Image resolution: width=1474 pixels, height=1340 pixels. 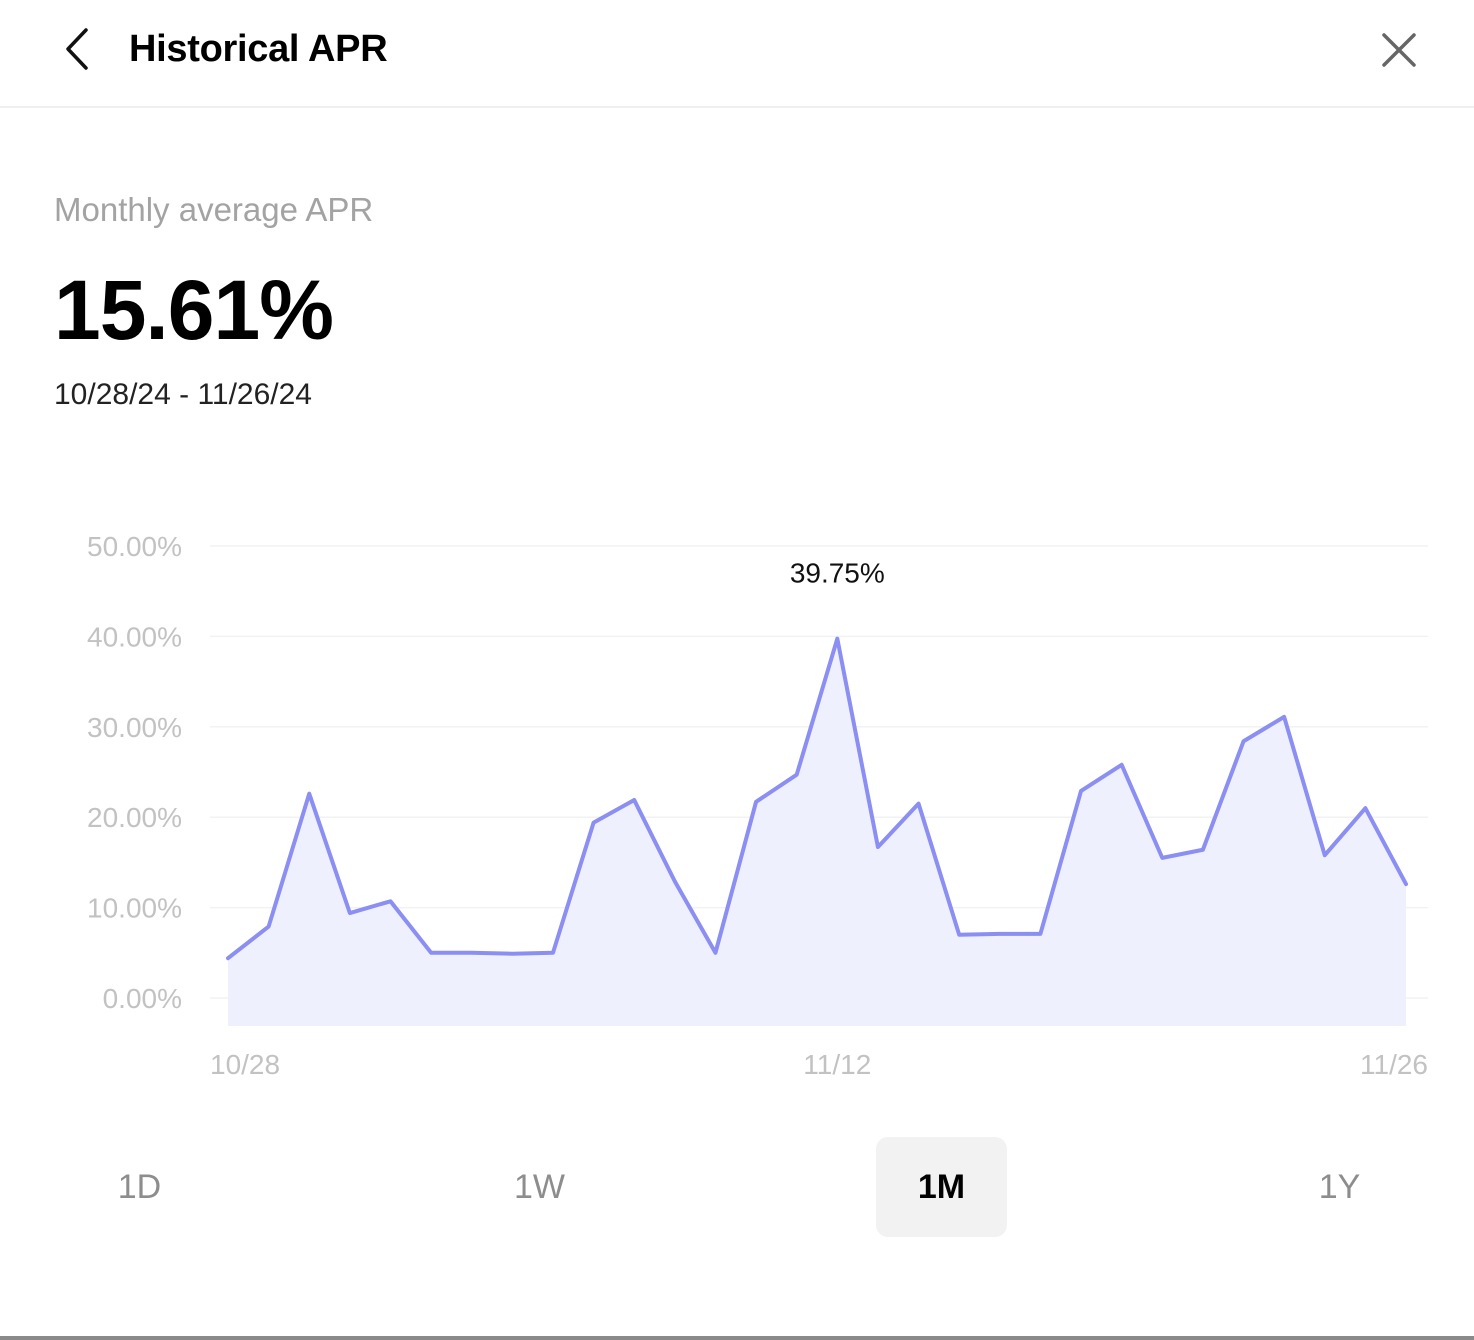 What do you see at coordinates (142, 998) in the screenshot?
I see `y-tick-label: 0.00%` at bounding box center [142, 998].